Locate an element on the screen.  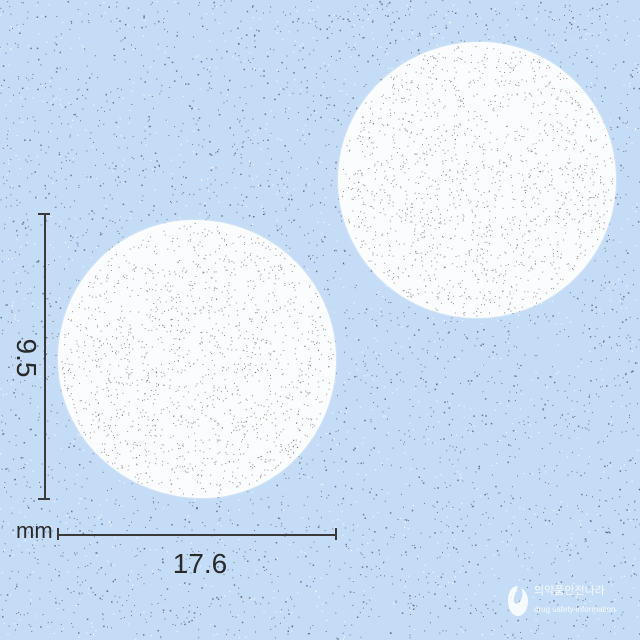
width-dimension-label: 17.6 is located at coordinates (200, 563).